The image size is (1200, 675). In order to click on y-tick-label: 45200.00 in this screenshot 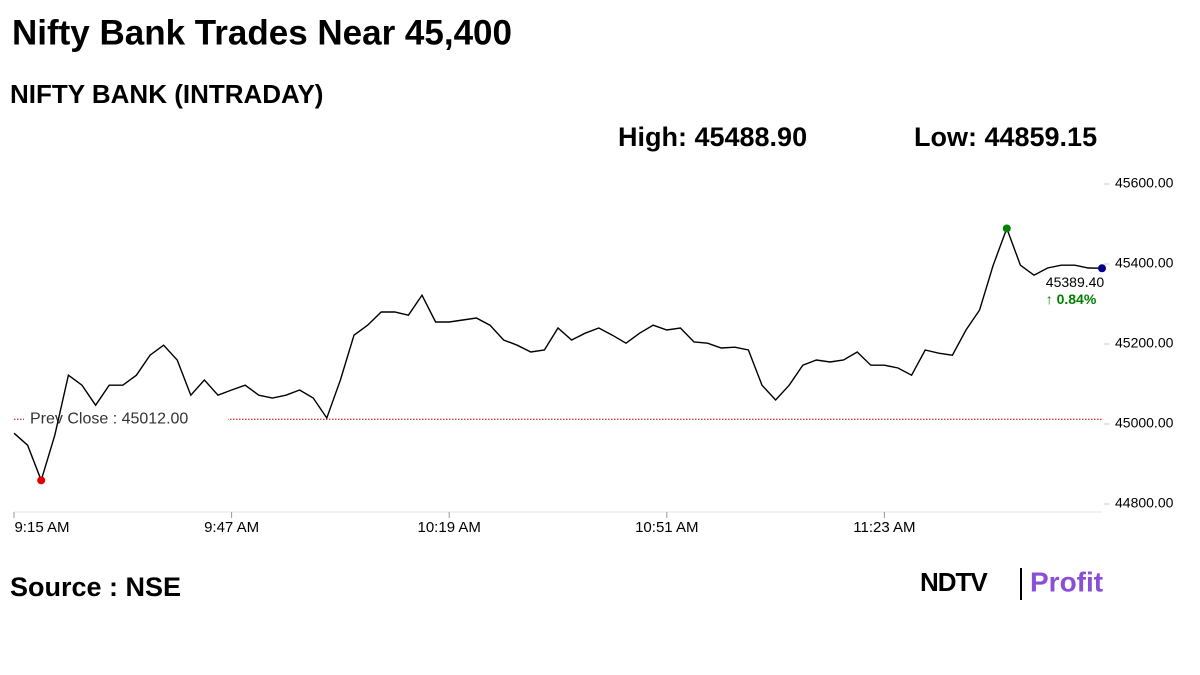, I will do `click(1144, 343)`.